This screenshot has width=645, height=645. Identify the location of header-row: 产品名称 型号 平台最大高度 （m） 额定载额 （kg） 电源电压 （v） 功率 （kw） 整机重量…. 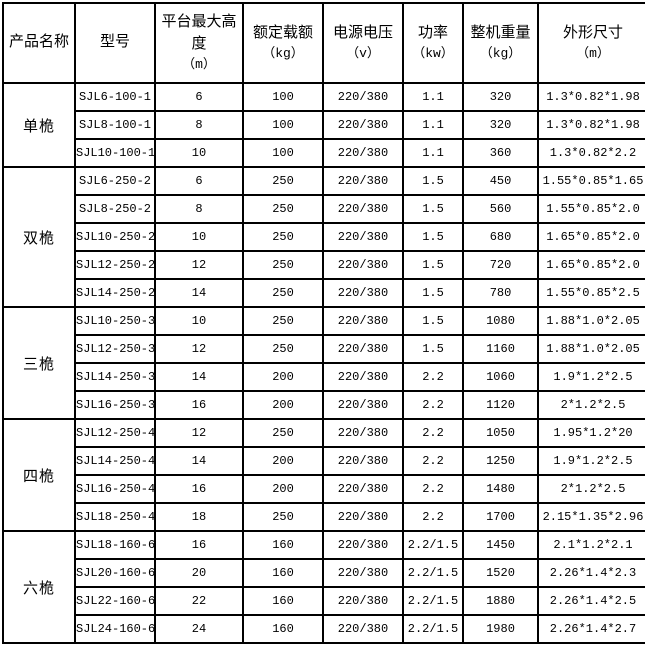
(323, 43).